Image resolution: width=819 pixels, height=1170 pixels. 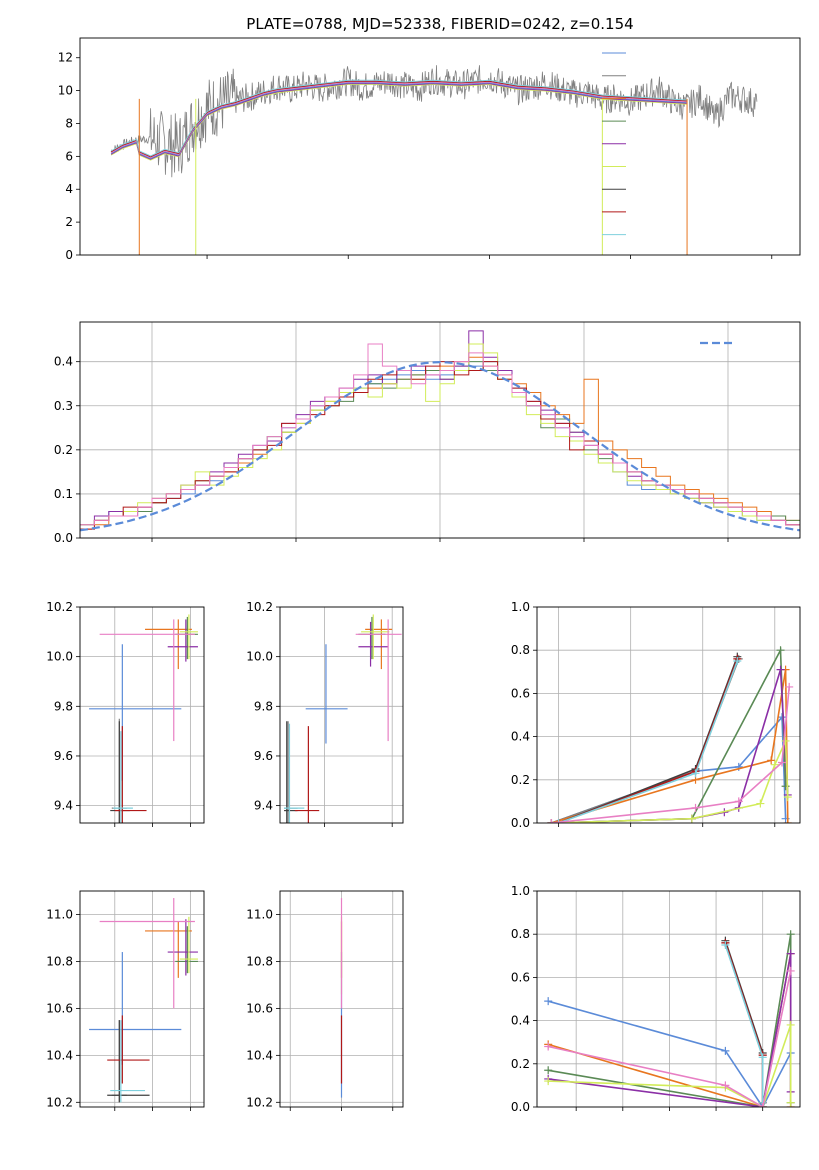 I want to click on y-tick-label: 4, so click(x=69, y=189).